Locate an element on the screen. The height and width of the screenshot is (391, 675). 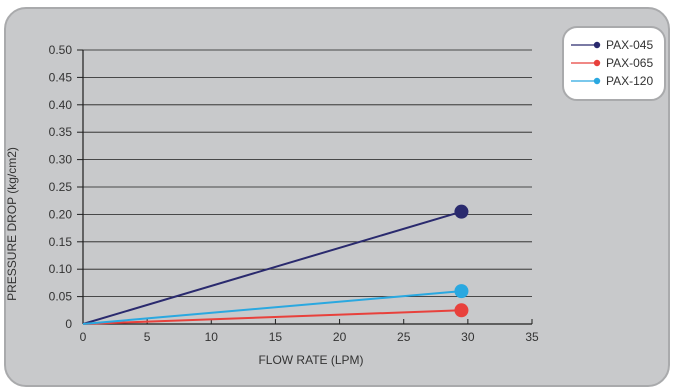
x-tick-label: 20 is located at coordinates (340, 337).